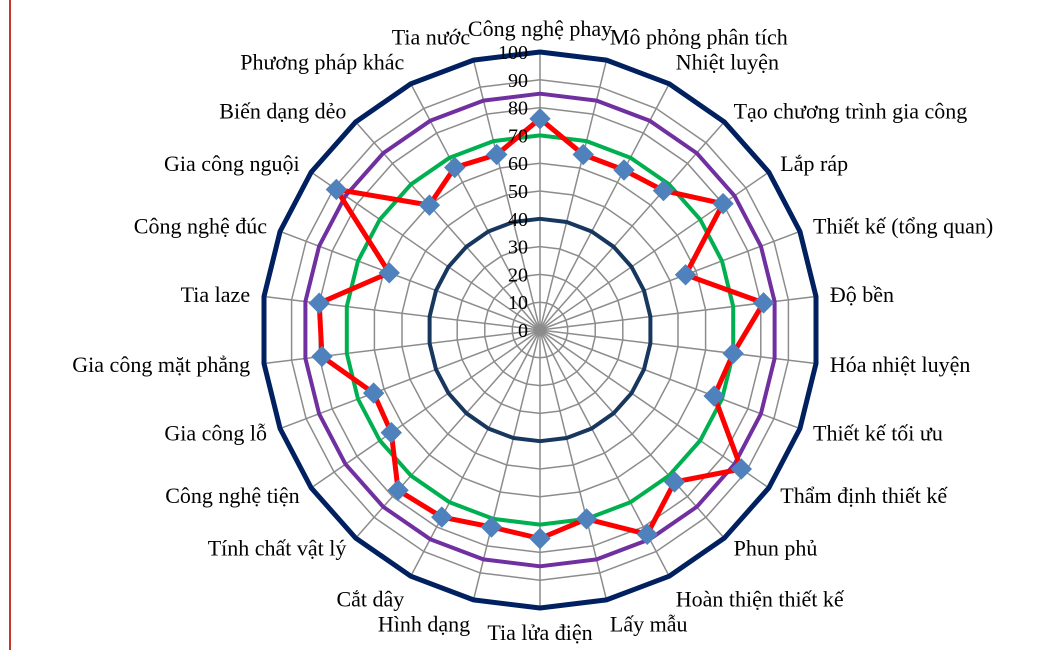  What do you see at coordinates (282, 110) in the screenshot?
I see `category-label: Biến dạng dẻo` at bounding box center [282, 110].